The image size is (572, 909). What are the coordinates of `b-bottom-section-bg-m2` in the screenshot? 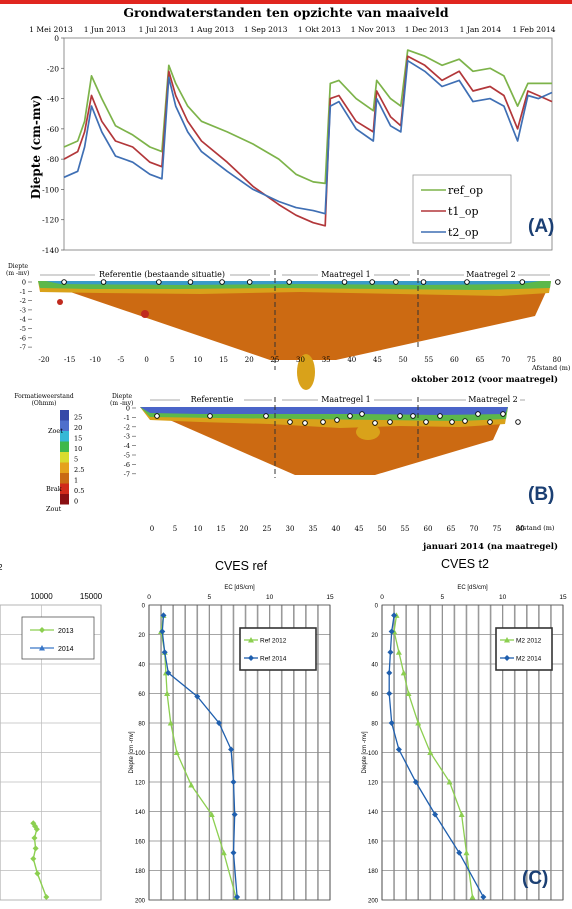 It's located at (493, 398).